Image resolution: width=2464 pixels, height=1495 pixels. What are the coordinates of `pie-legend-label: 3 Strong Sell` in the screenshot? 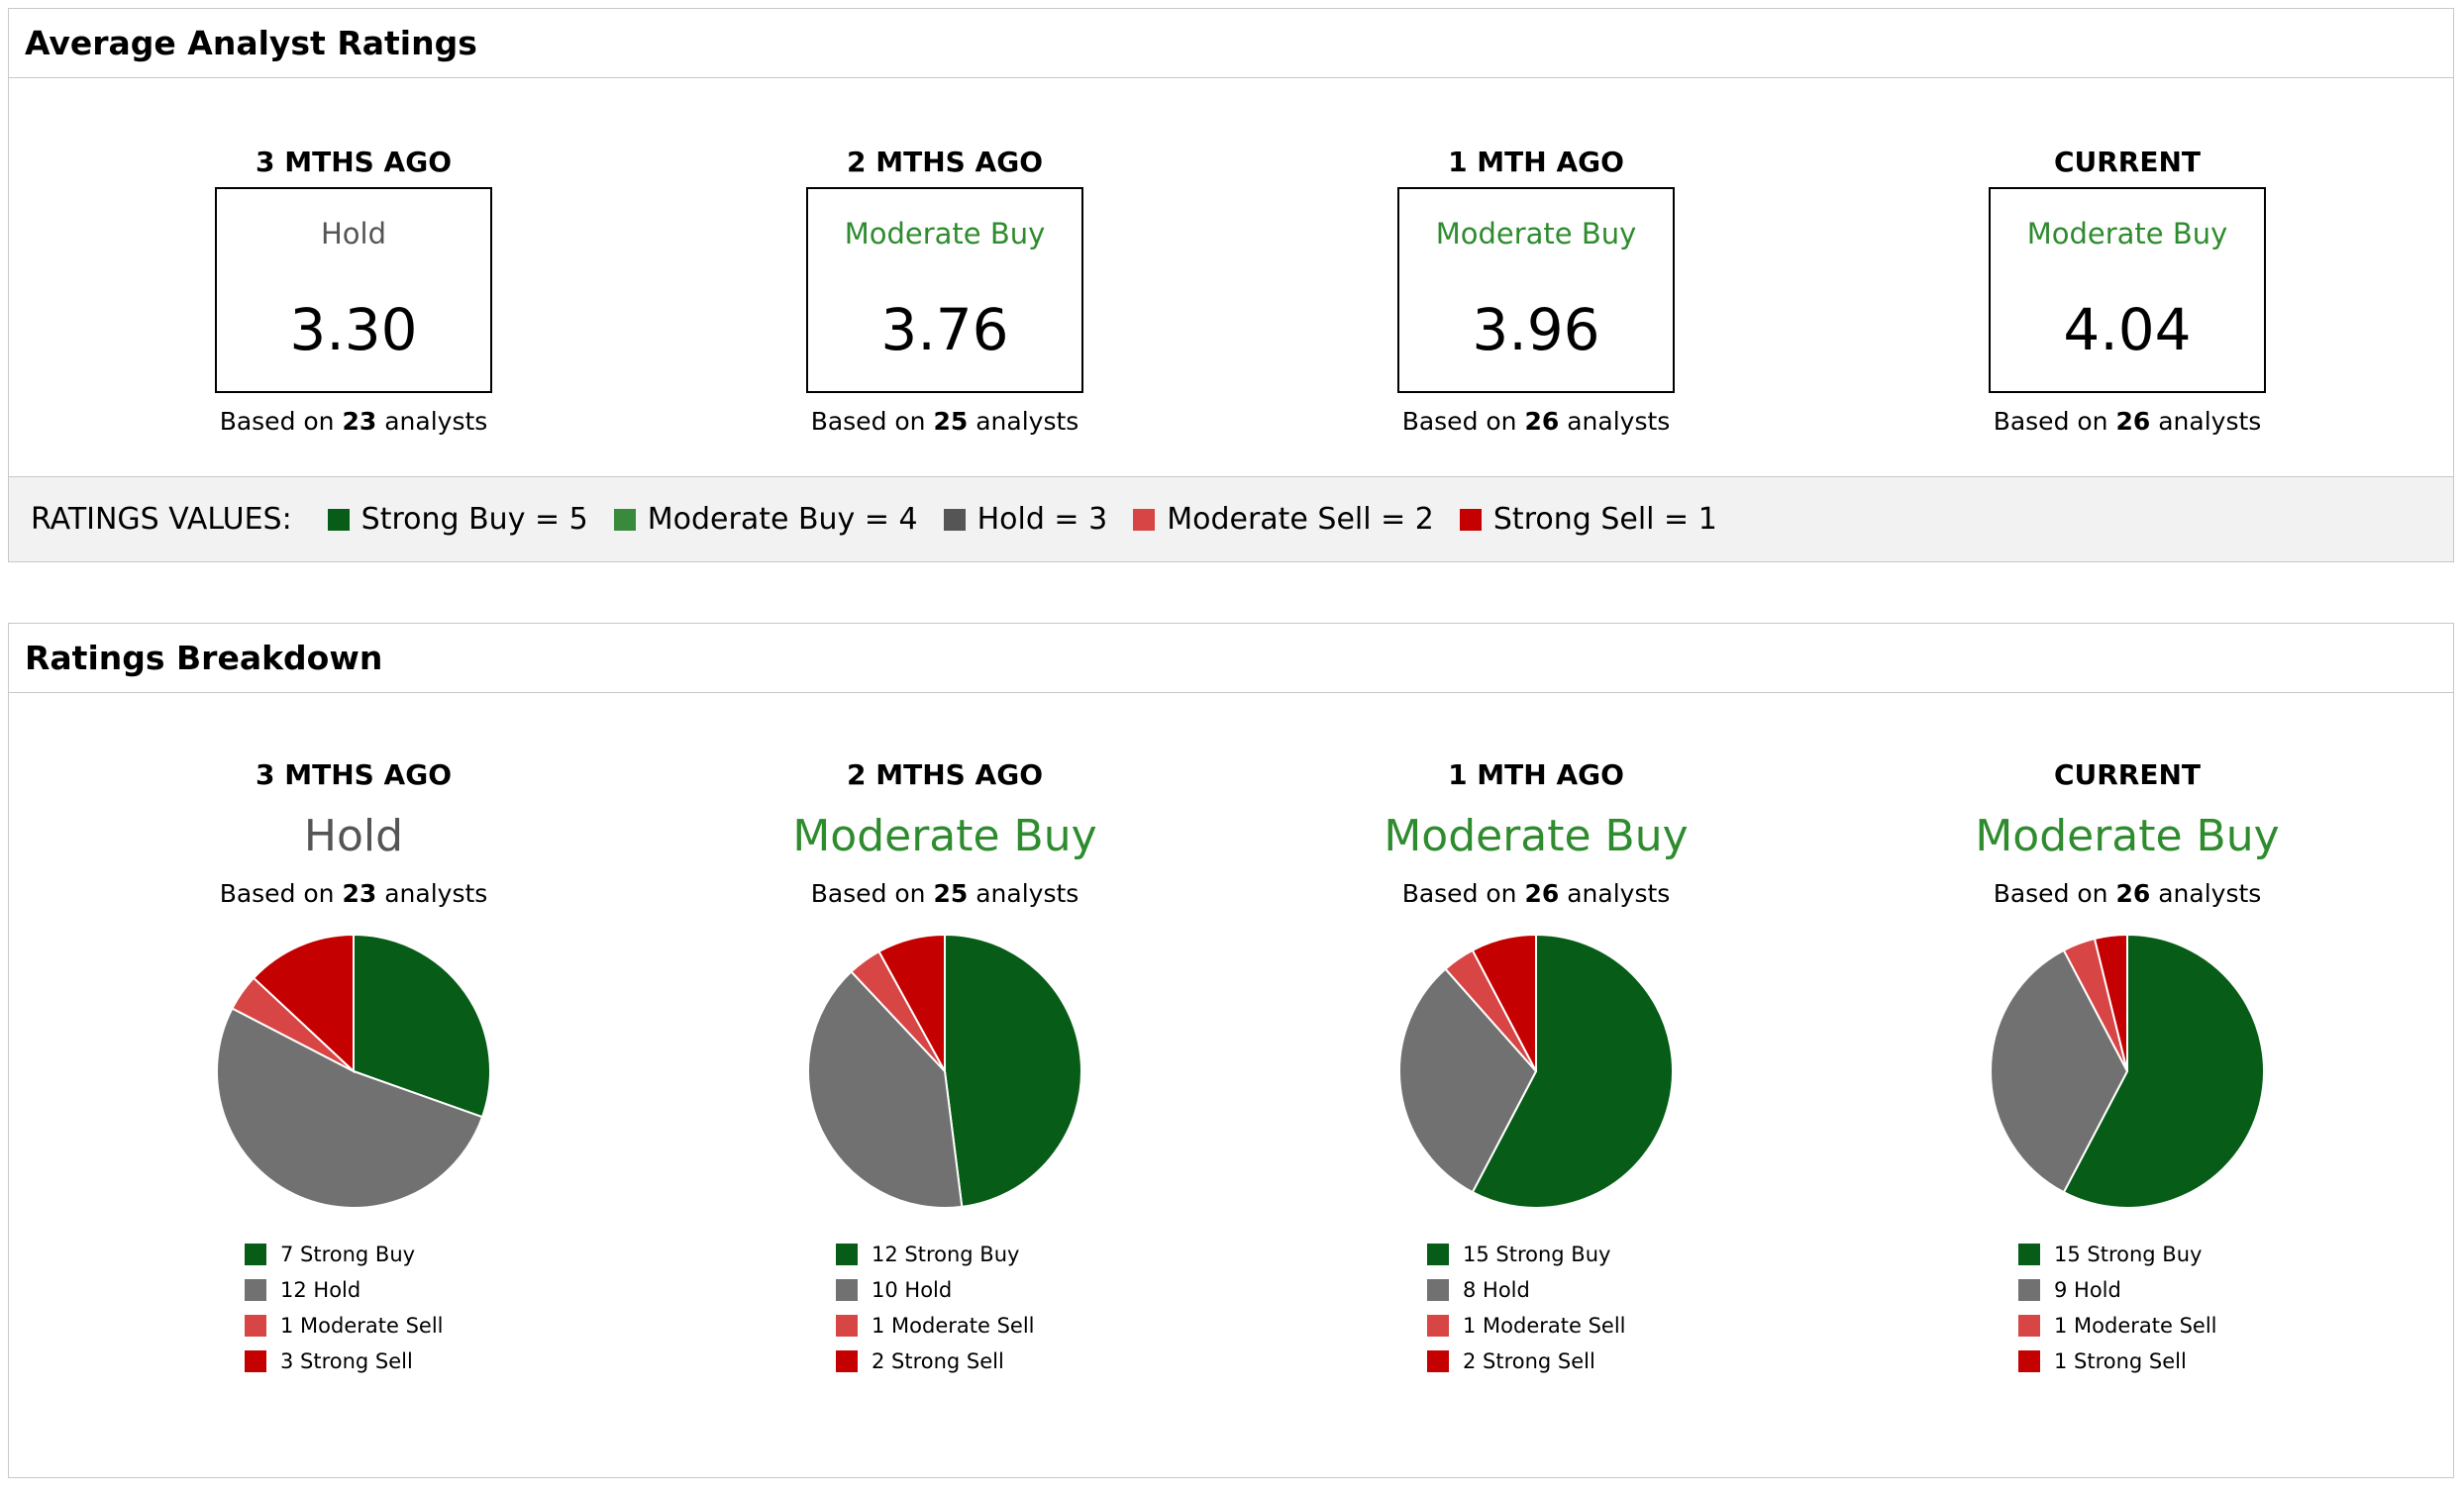 It's located at (347, 1361).